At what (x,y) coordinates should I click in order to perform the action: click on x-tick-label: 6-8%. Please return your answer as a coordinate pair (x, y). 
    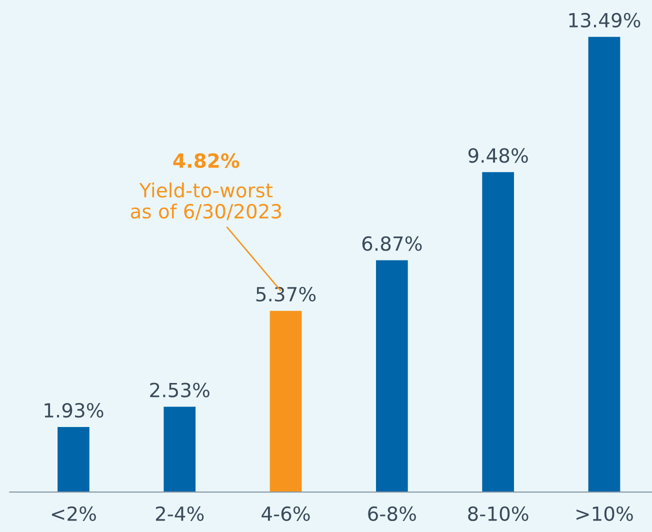
    Looking at the image, I should click on (392, 514).